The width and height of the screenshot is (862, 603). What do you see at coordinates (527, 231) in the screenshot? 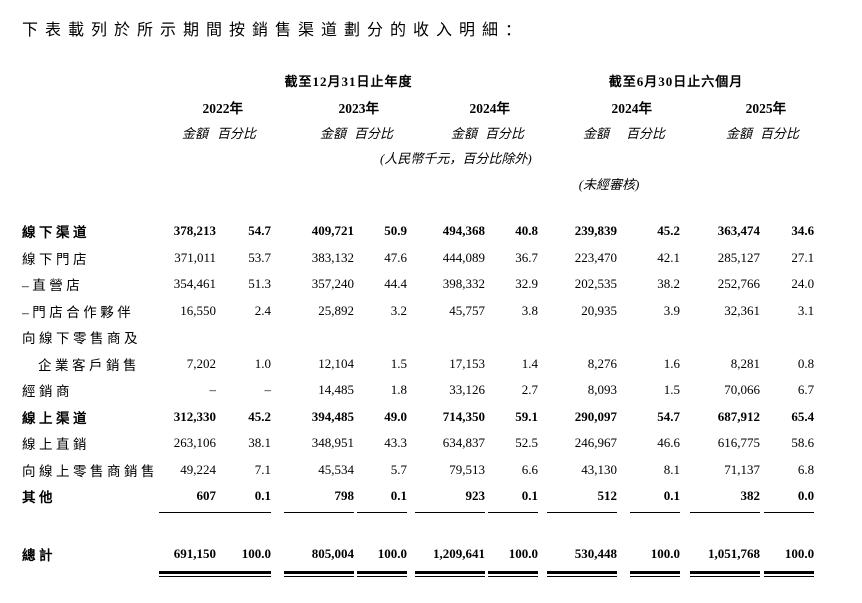
I see `cell-value: 40.8` at bounding box center [527, 231].